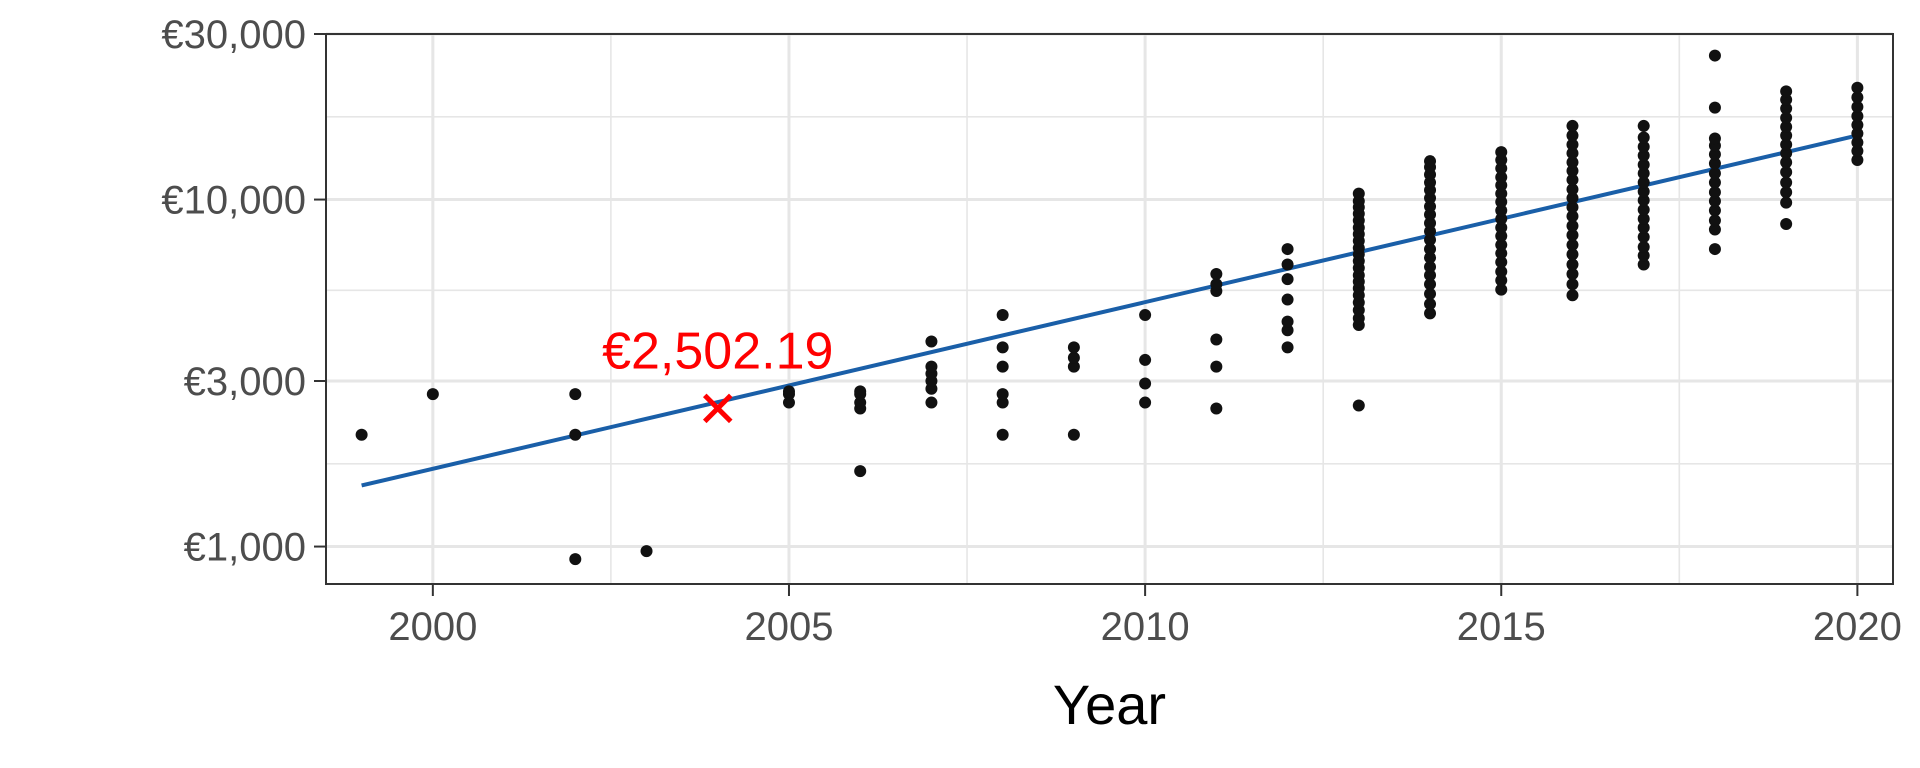  Describe the element at coordinates (717, 351) in the screenshot. I see `highlight-label: €2,502.19` at that location.